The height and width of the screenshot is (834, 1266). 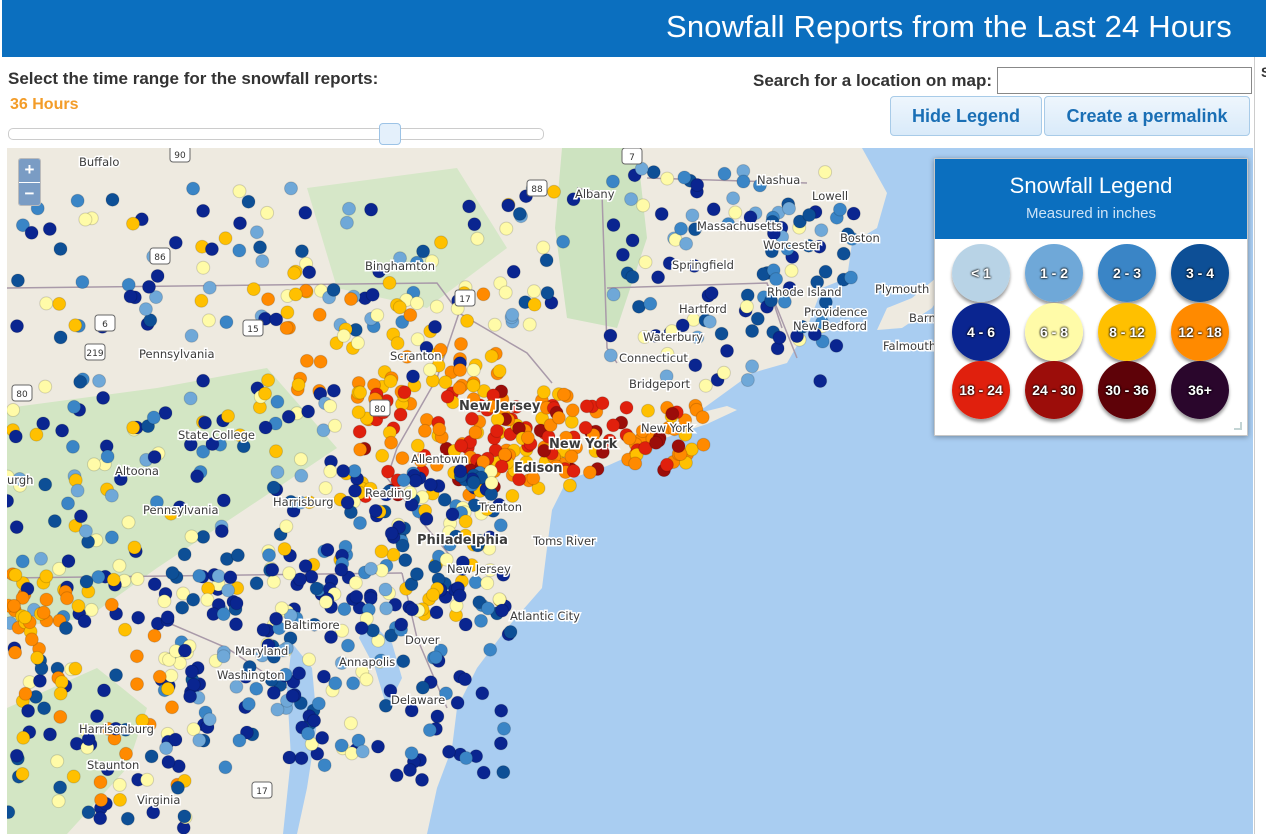 I want to click on create-permalink-button: Create a permalink, so click(x=1147, y=116).